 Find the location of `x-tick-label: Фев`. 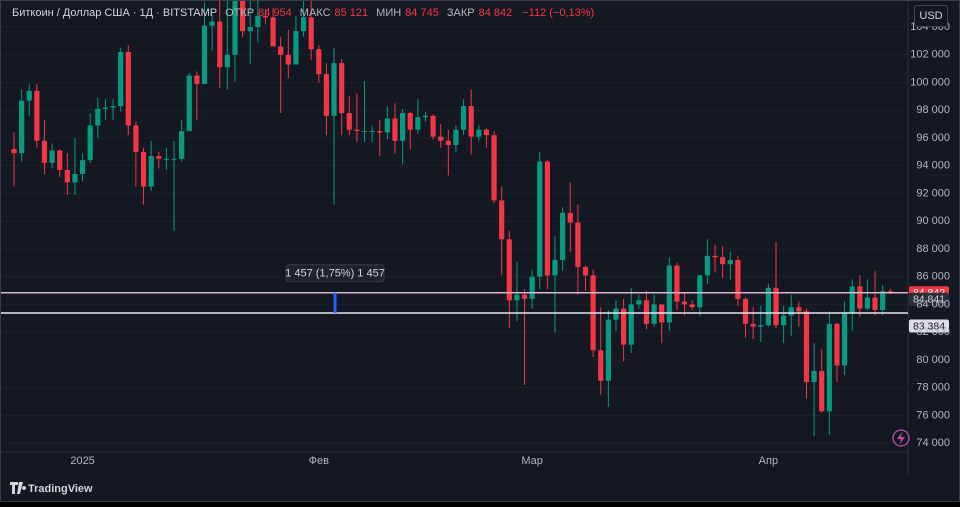

x-tick-label: Фев is located at coordinates (319, 461).